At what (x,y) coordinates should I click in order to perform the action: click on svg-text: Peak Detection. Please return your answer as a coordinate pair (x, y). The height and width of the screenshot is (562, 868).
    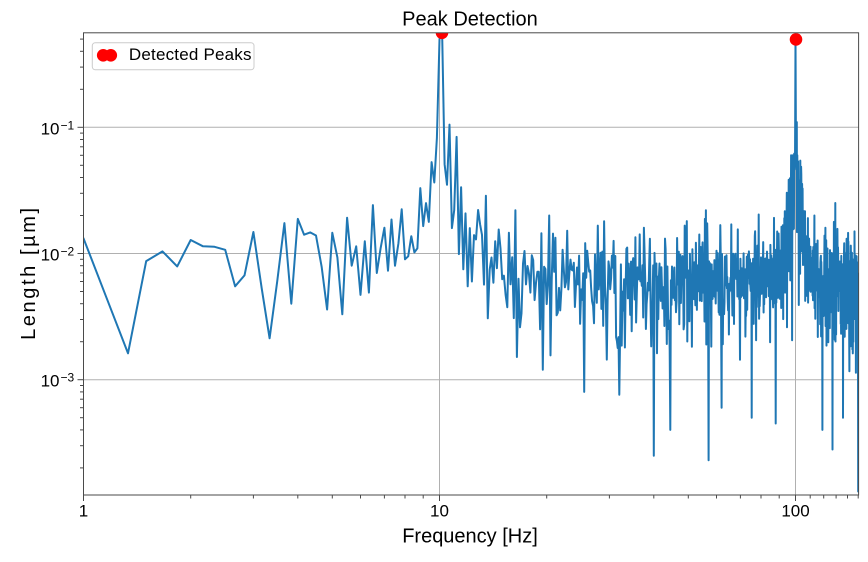
    Looking at the image, I should click on (470, 20).